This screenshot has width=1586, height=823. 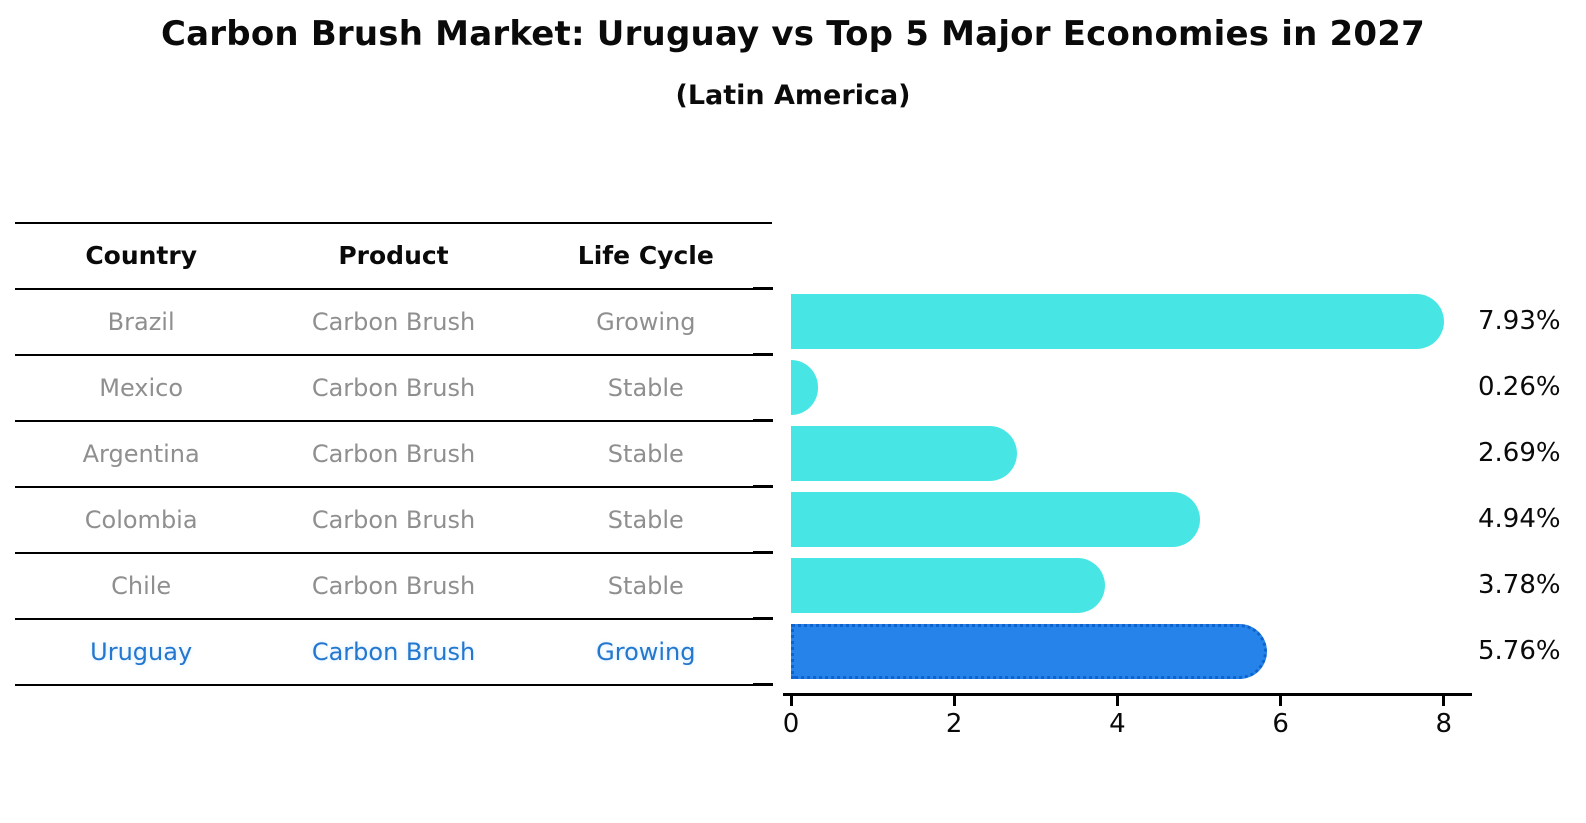 I want to click on bar-chile, so click(x=948, y=585).